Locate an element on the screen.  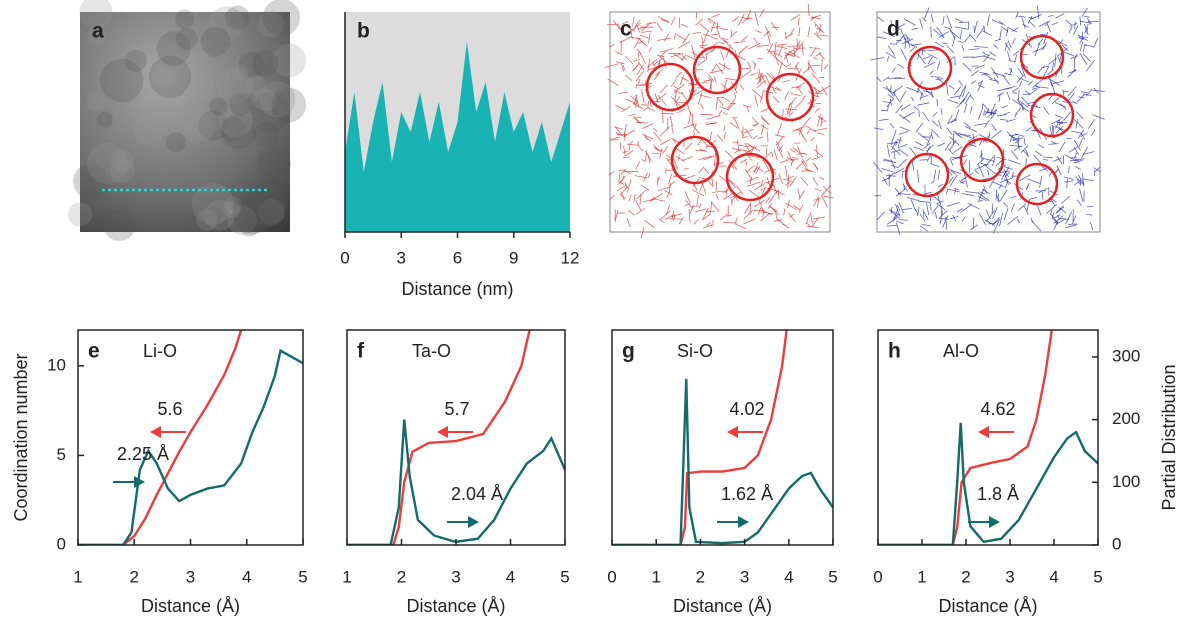
series-line is located at coordinates (190, 446).